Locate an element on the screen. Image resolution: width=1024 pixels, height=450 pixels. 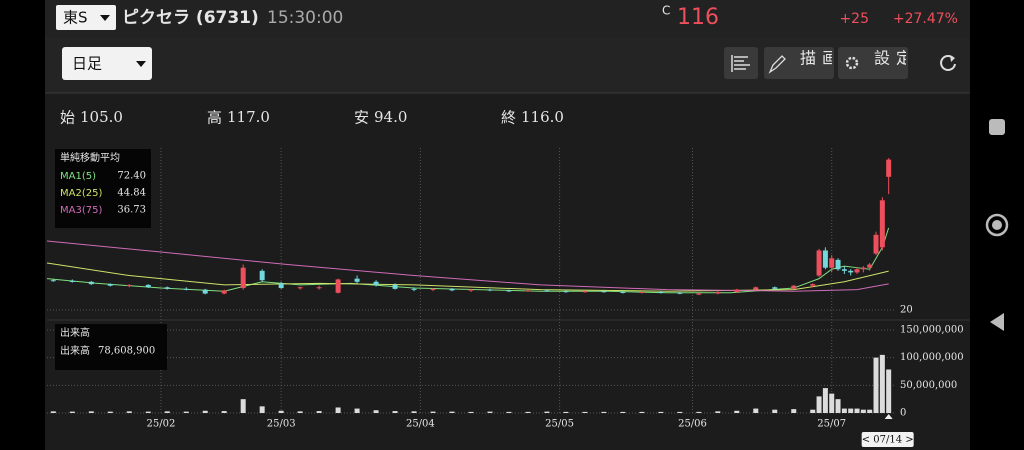
ma-legend-box is located at coordinates (103, 188).